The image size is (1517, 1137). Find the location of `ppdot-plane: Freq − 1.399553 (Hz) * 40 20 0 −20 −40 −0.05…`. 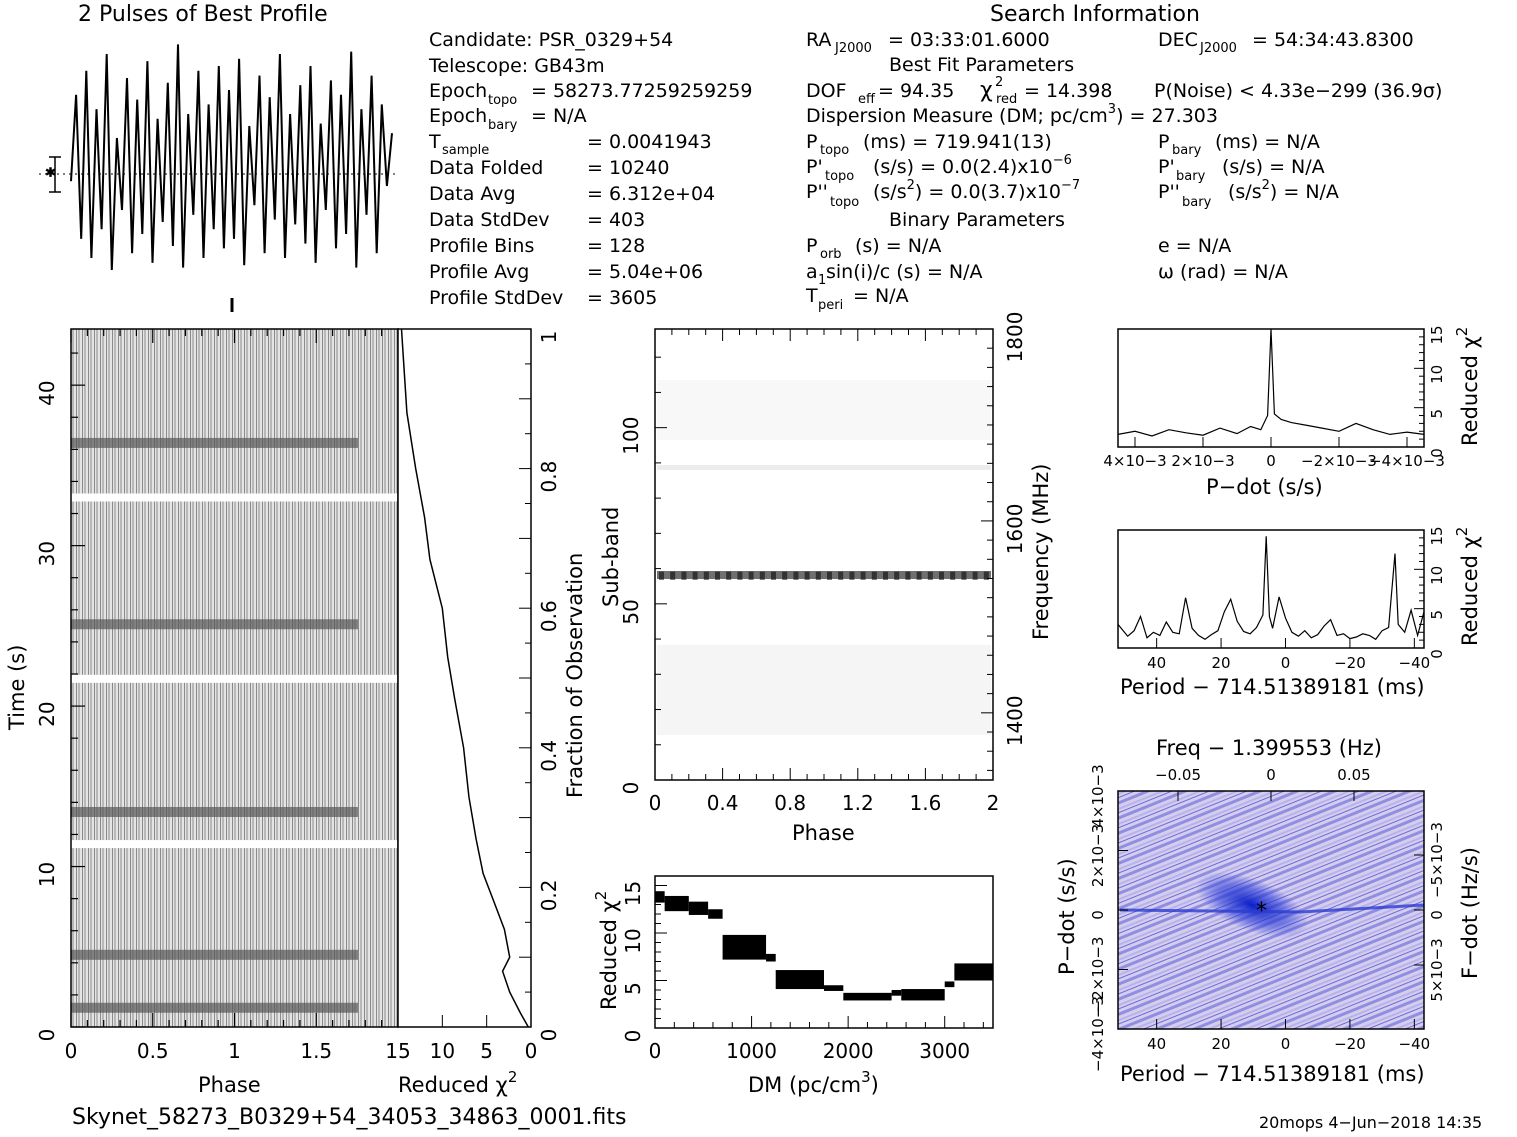

ppdot-plane: Freq − 1.399553 (Hz) * 40 20 0 −20 −40 −0.05… is located at coordinates (1268, 911).